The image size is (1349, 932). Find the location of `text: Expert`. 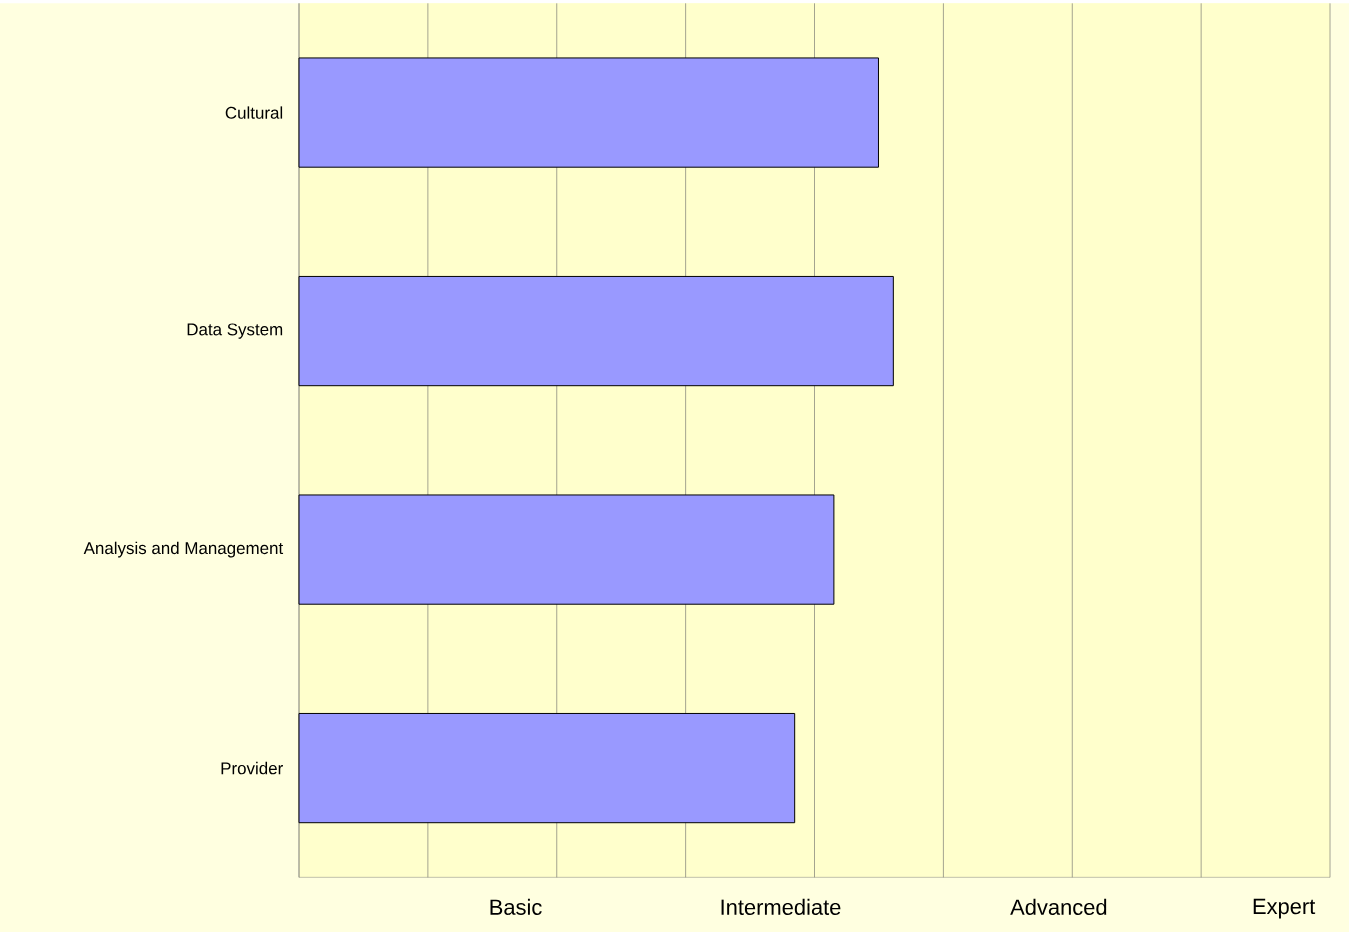

text: Expert is located at coordinates (1284, 908).